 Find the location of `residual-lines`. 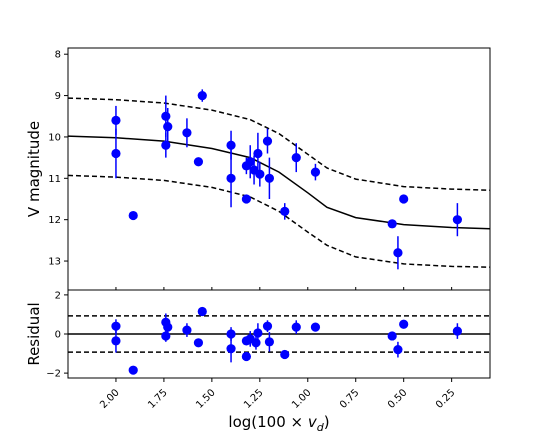

residual-lines is located at coordinates (279, 334).